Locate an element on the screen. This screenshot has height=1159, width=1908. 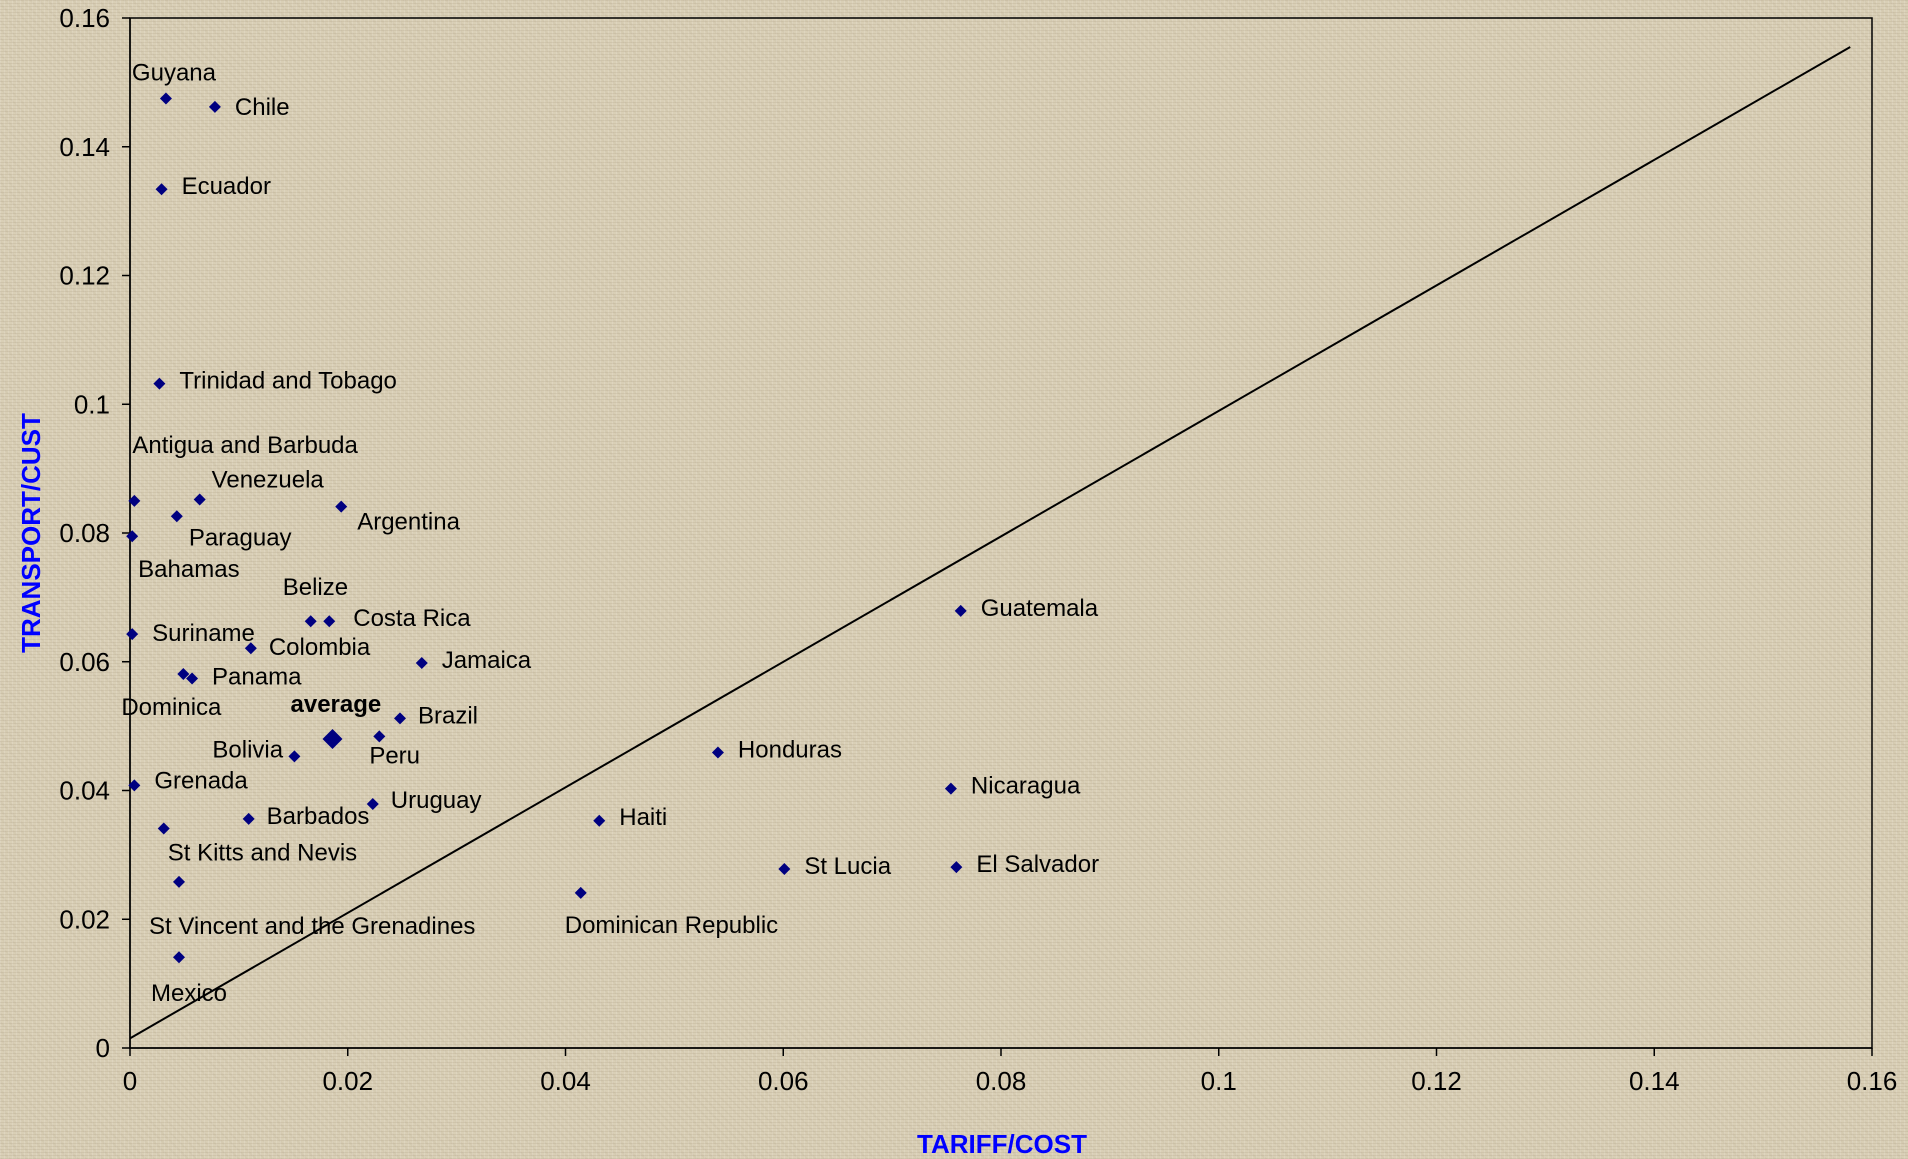
data-point-st-lucia is located at coordinates (784, 869).